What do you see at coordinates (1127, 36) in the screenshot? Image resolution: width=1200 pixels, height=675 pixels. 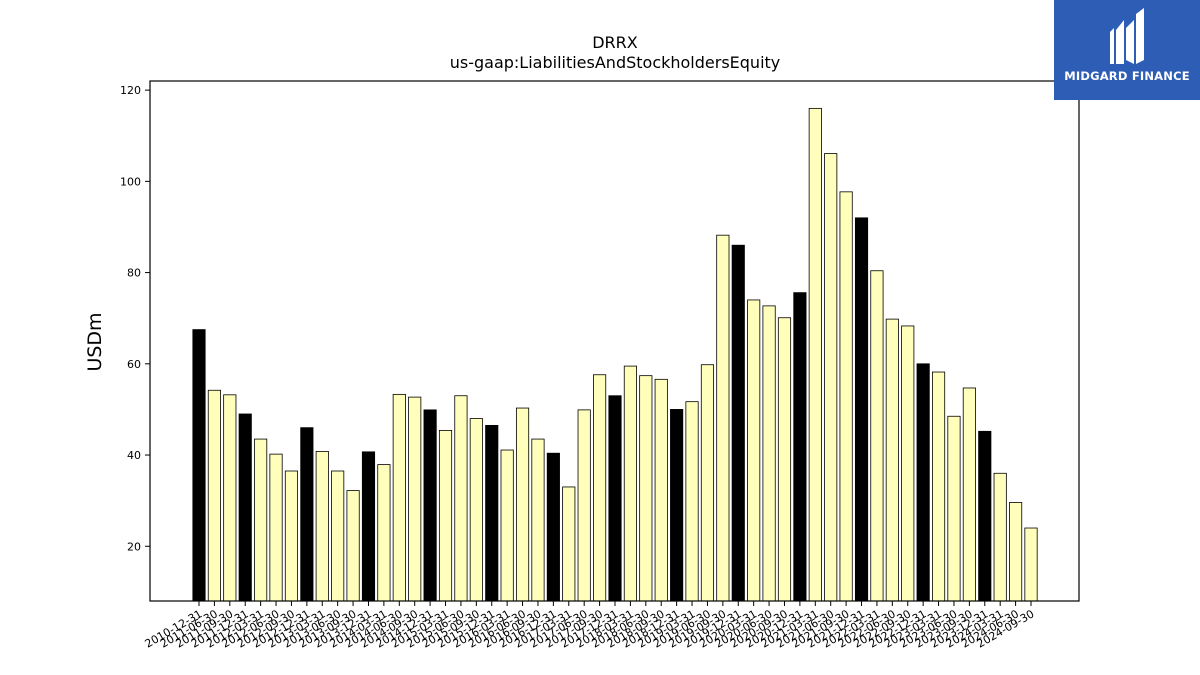 I see `midgard-mark-icon` at bounding box center [1127, 36].